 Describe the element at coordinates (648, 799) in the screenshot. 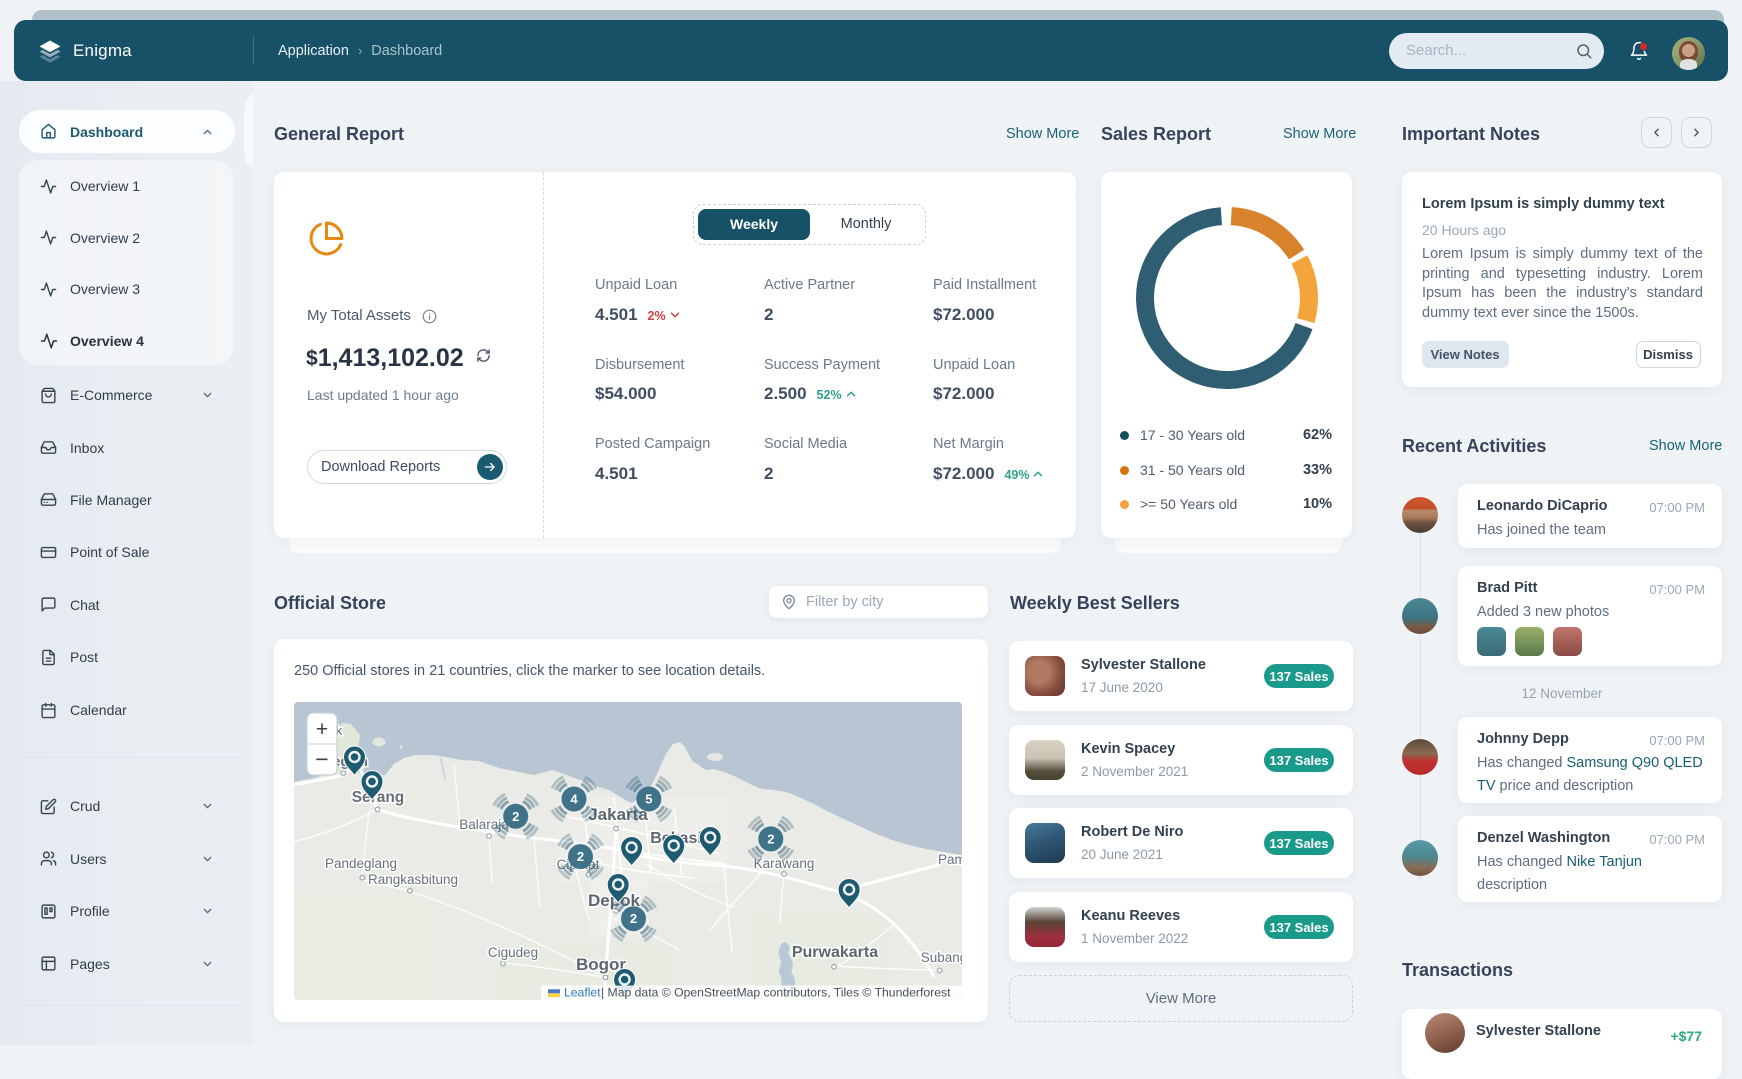

I see `svg-text: 5` at that location.